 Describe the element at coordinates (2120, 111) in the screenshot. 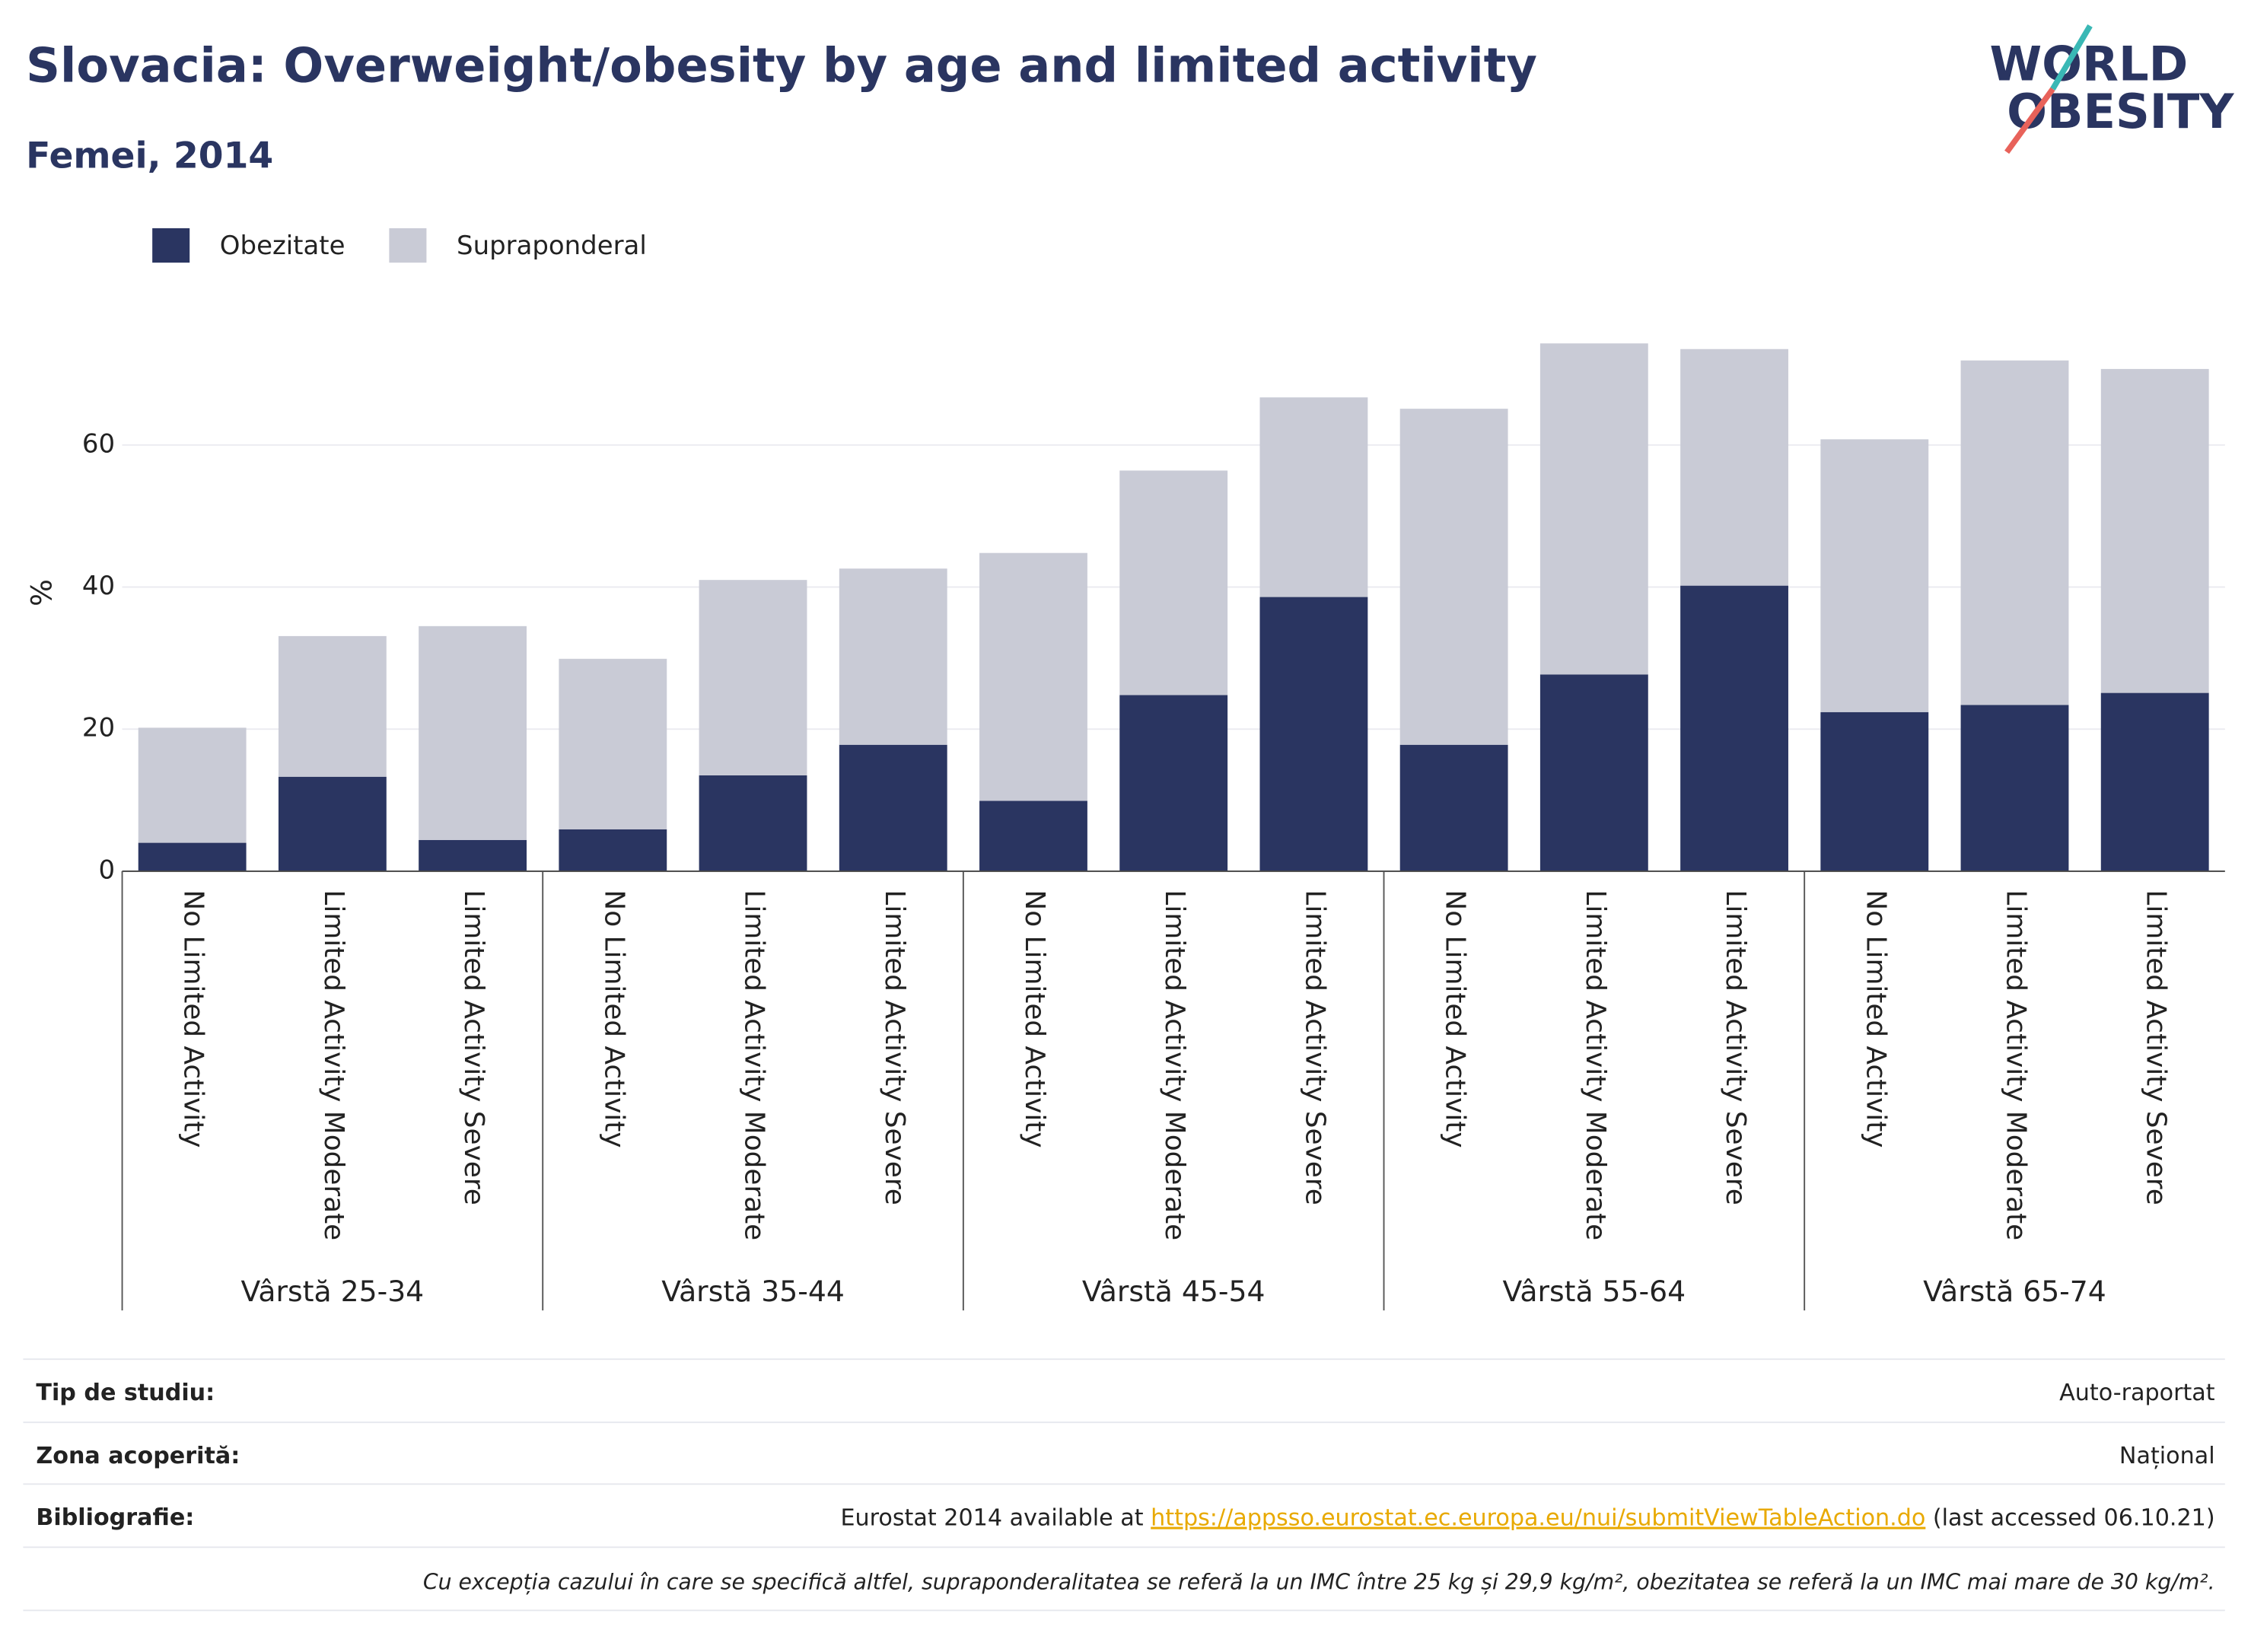

I see `logo-text: OBESITY` at that location.